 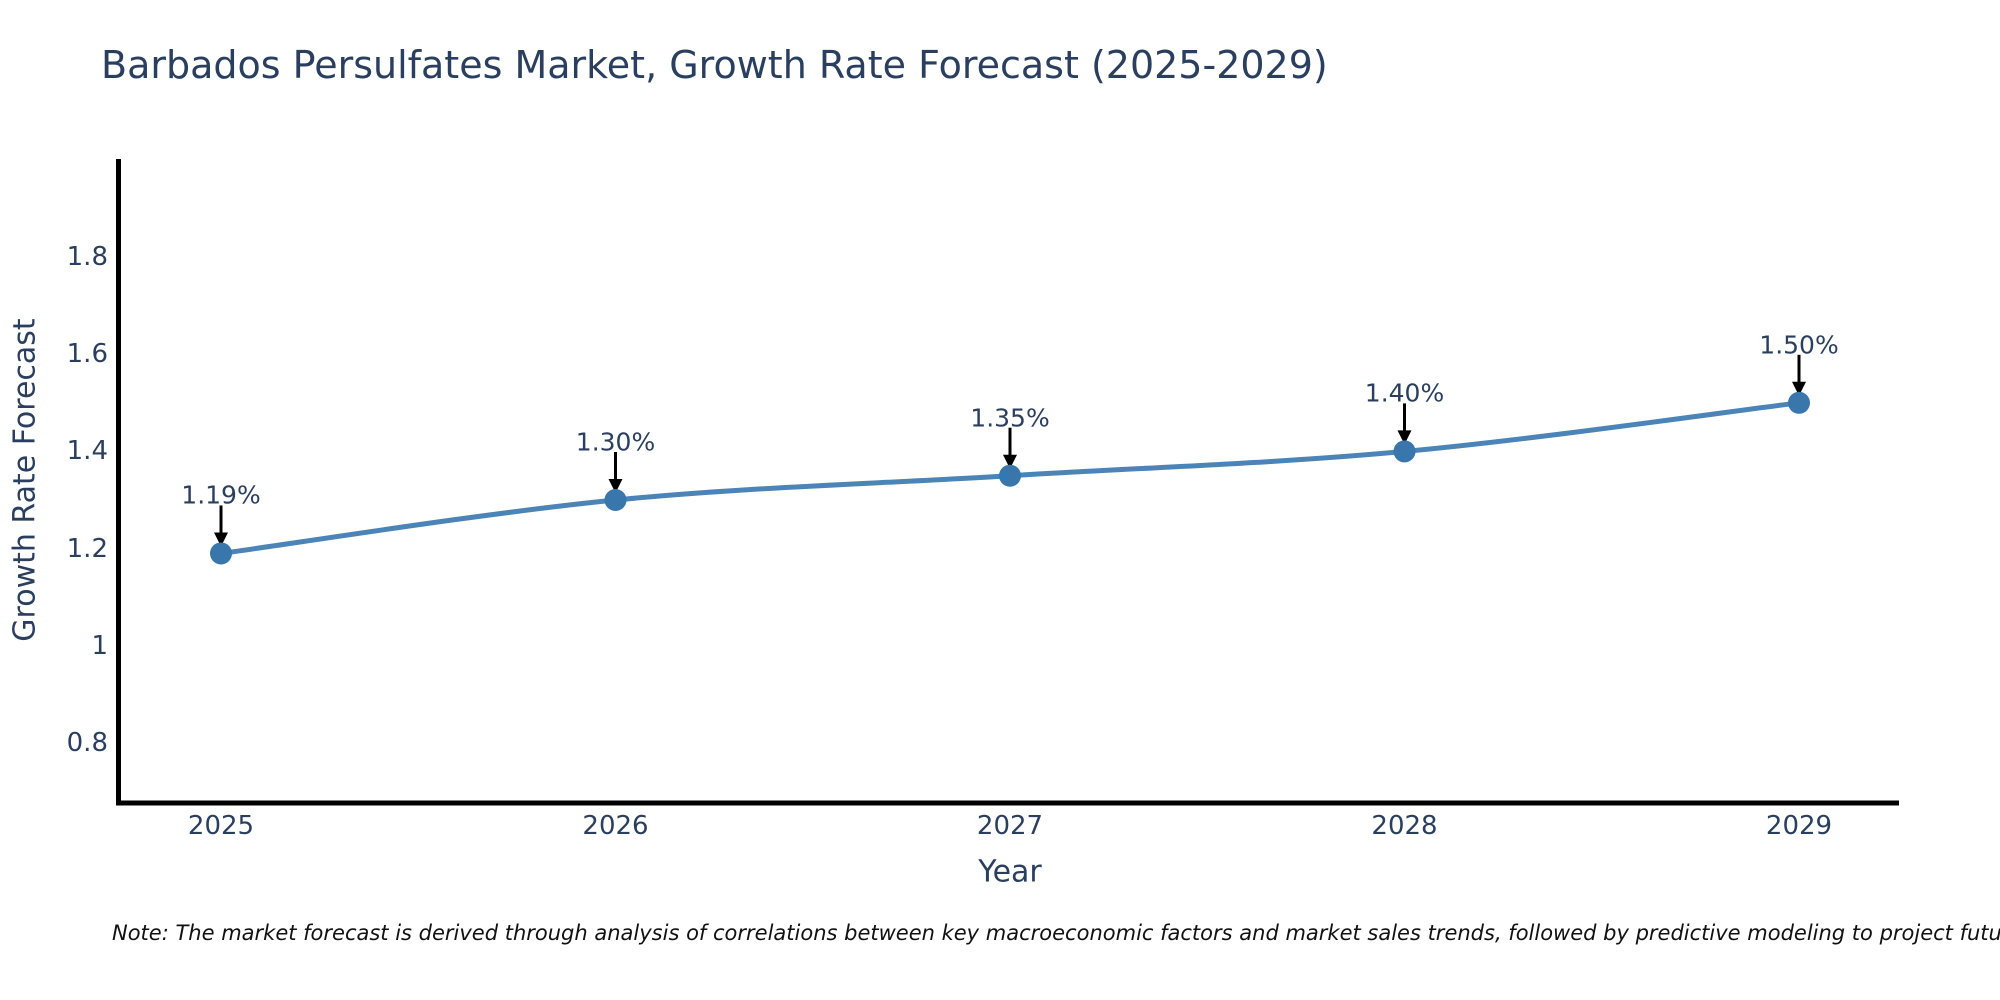 I want to click on point-annotation: 1.30%, so click(x=615, y=442).